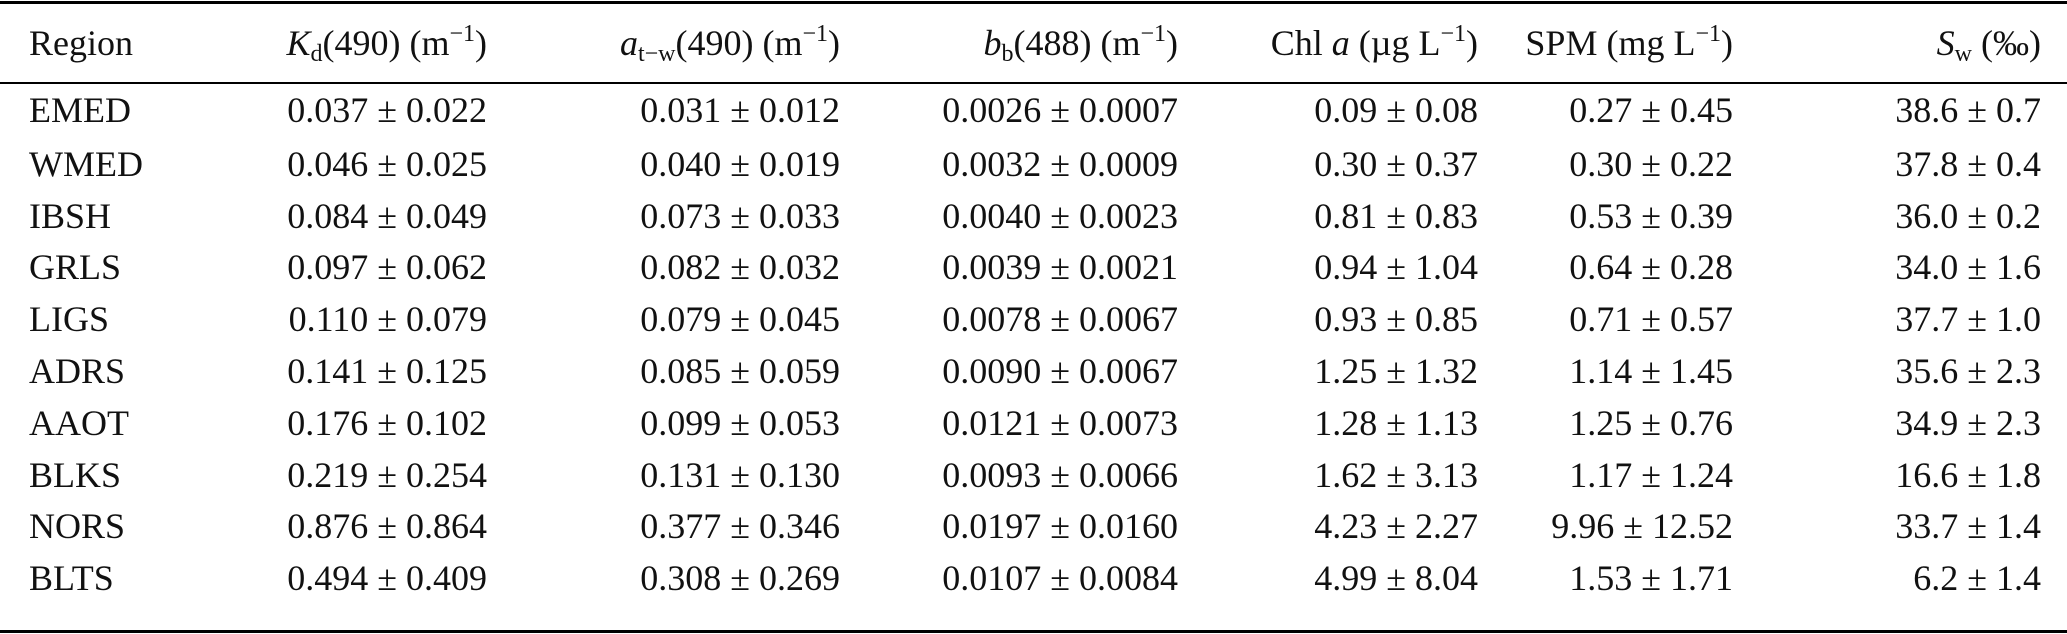  I want to click on cell-atw: 0.082 ± 0.032, so click(740, 267).